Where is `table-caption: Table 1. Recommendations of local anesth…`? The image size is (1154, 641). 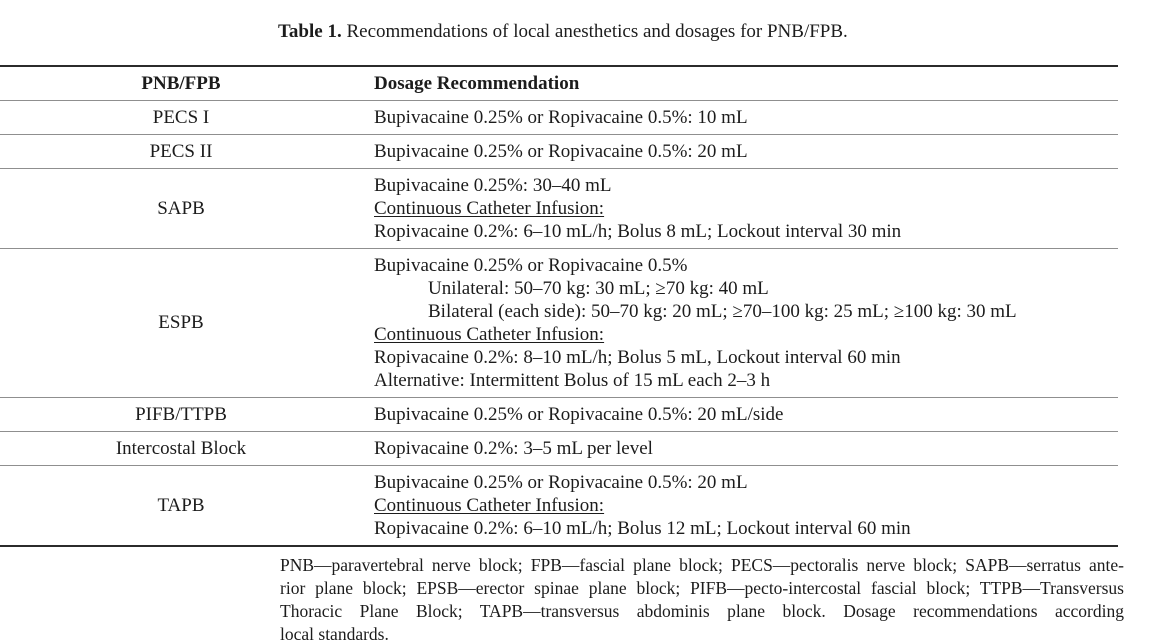 table-caption: Table 1. Recommendations of local anesth… is located at coordinates (716, 31).